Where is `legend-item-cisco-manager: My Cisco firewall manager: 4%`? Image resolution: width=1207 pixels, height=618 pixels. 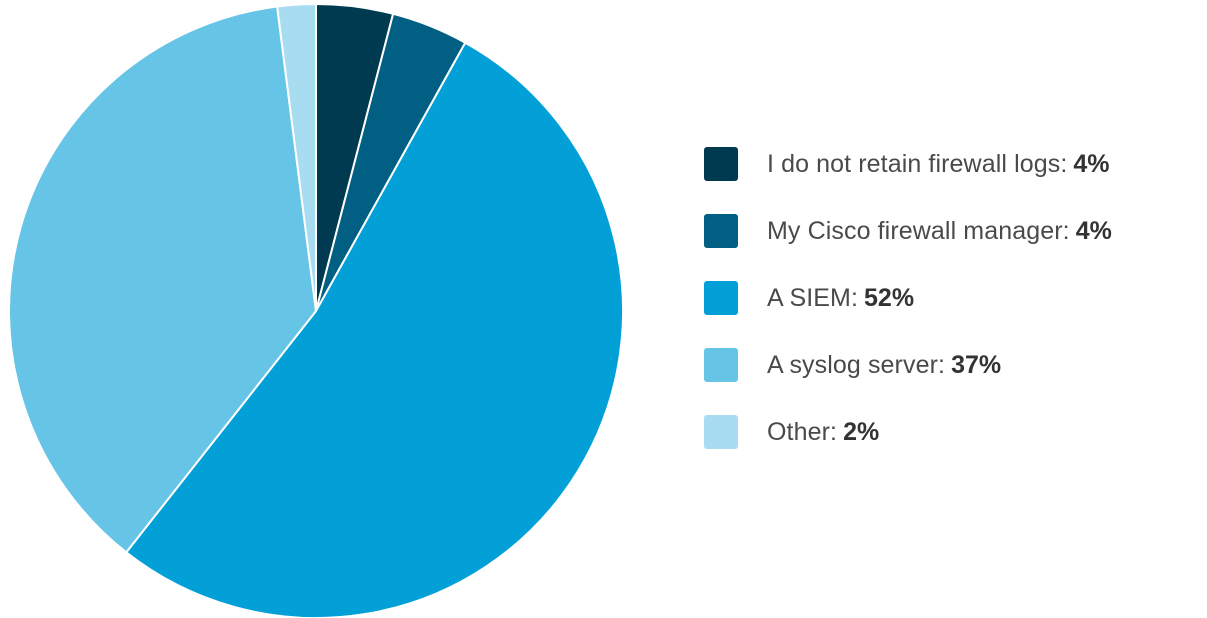 legend-item-cisco-manager: My Cisco firewall manager: 4% is located at coordinates (908, 231).